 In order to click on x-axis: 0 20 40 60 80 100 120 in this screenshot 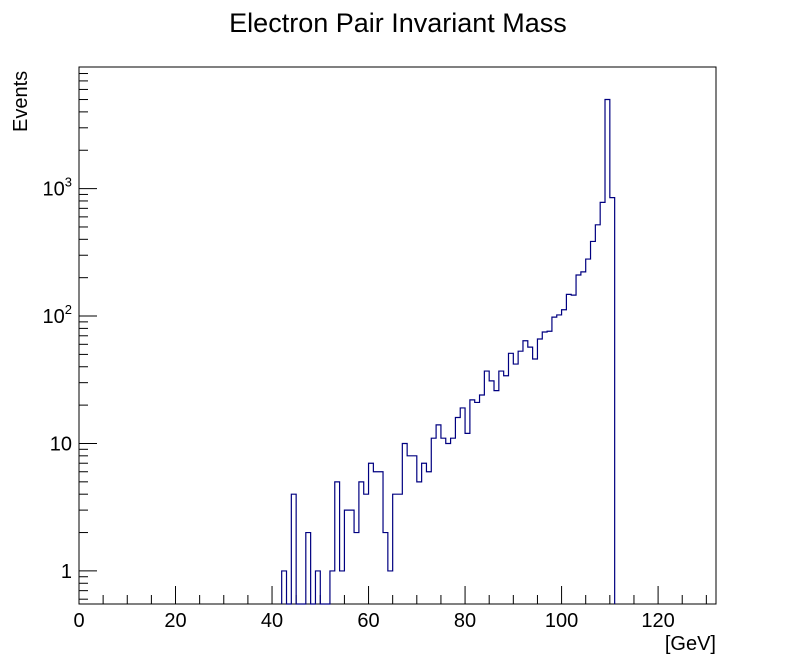, I will do `click(390, 609)`.